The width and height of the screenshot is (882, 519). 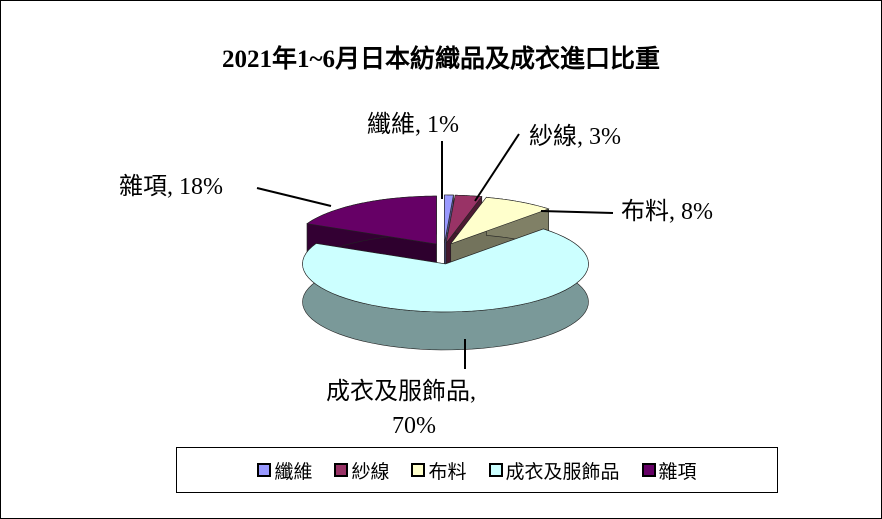 I want to click on legend-label: 成衣及服飾品, so click(x=562, y=472).